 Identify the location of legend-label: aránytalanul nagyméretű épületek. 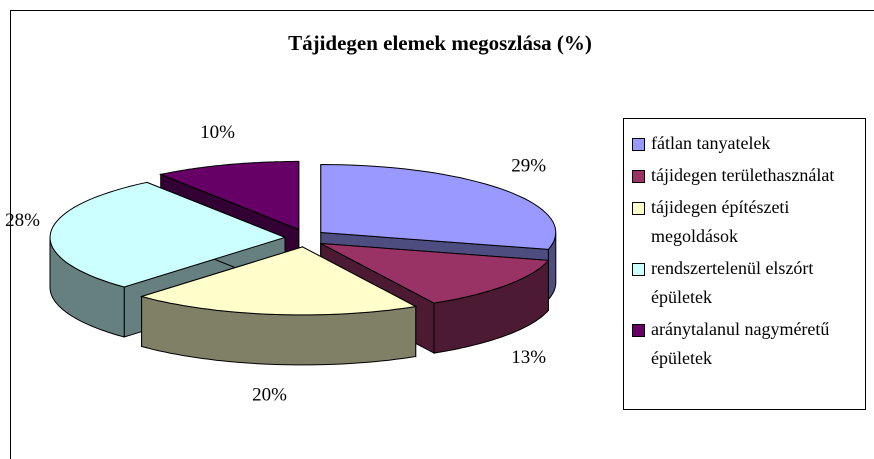
(740, 343).